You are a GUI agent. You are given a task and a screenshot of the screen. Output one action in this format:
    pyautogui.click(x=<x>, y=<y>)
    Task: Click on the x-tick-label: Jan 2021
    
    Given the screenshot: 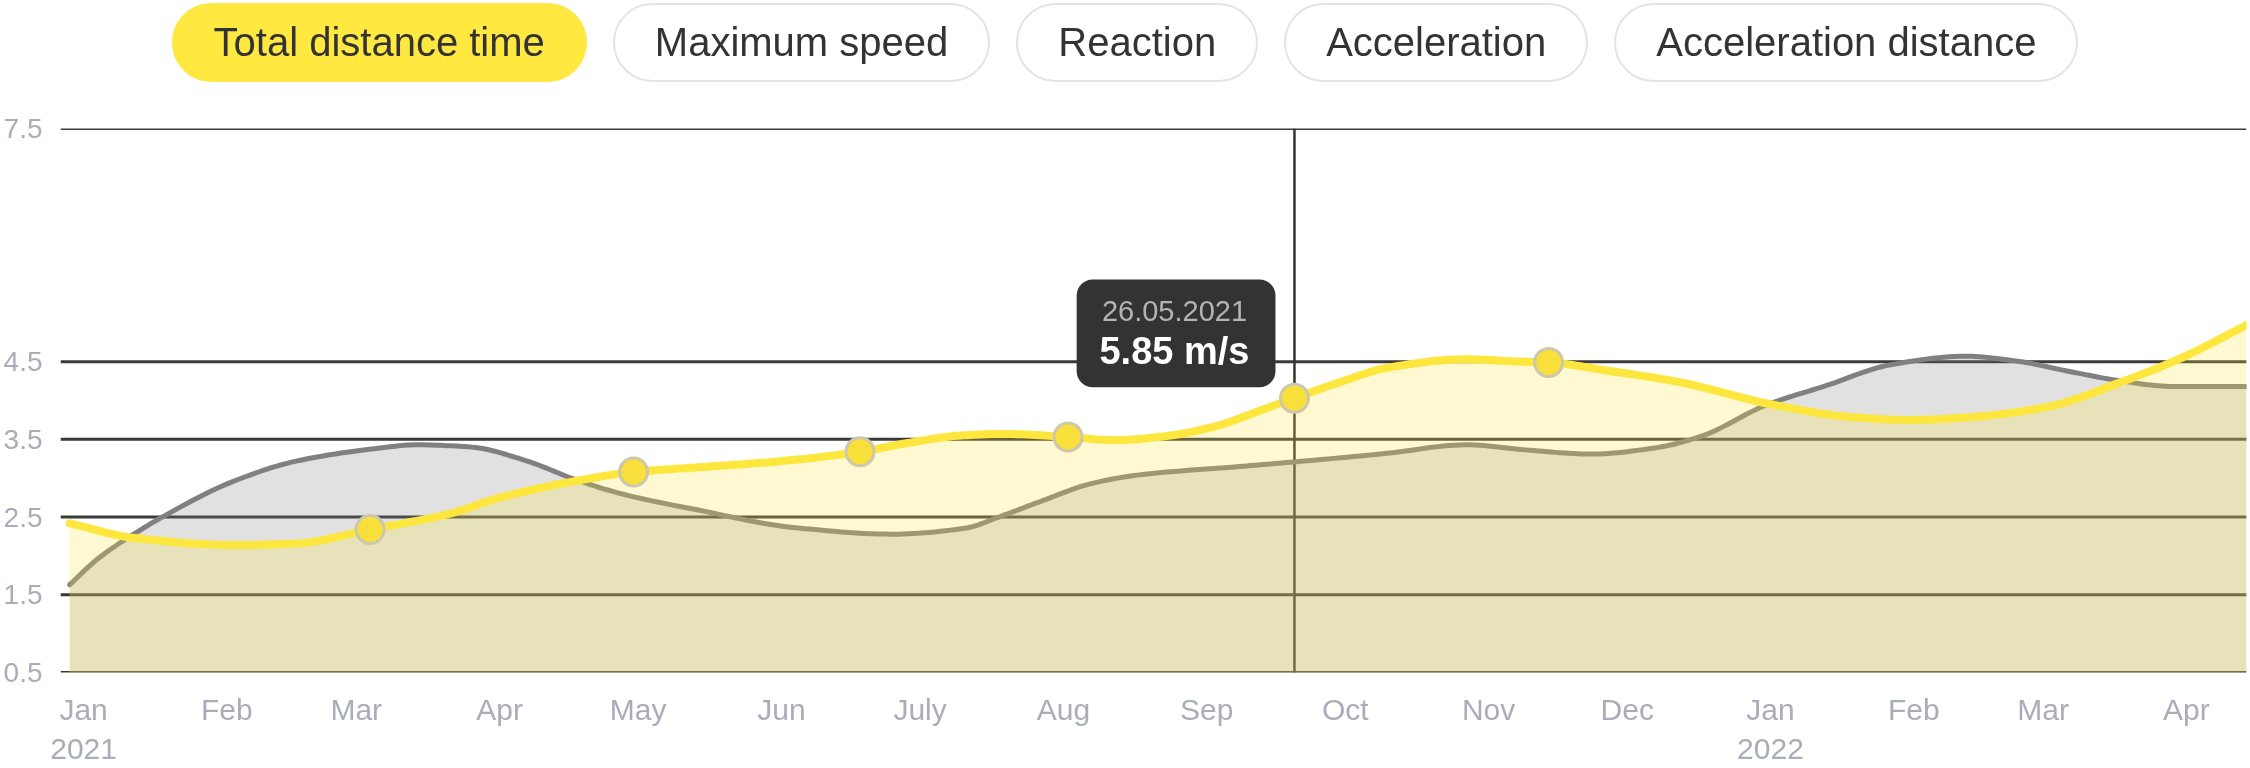 What is the action you would take?
    pyautogui.click(x=83, y=729)
    